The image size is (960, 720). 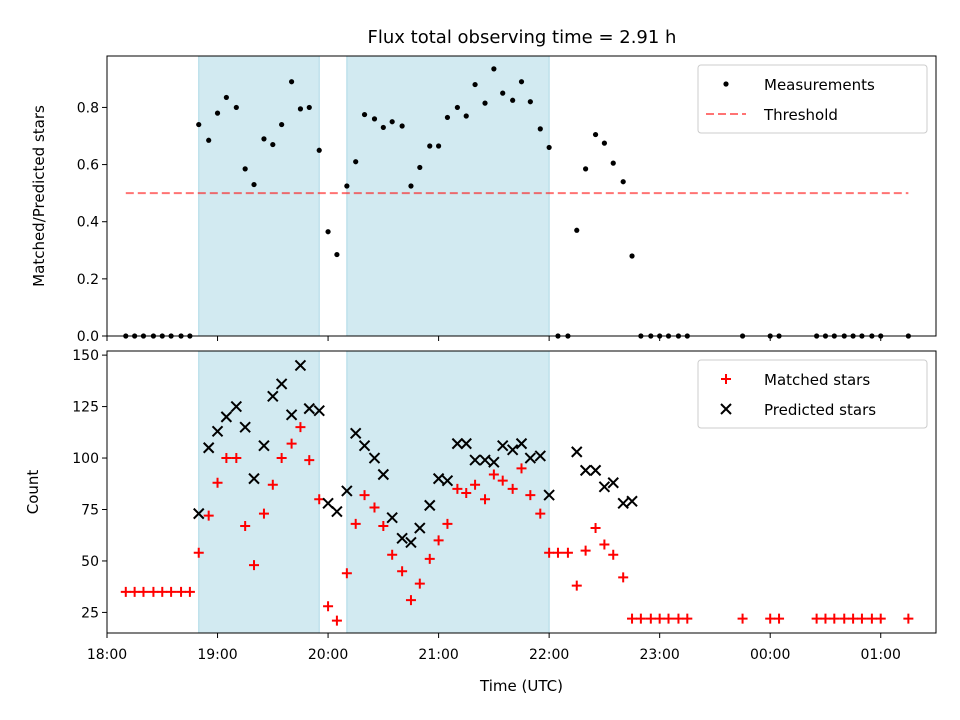 What do you see at coordinates (85, 356) in the screenshot?
I see `bottom-y-tick-label: 150` at bounding box center [85, 356].